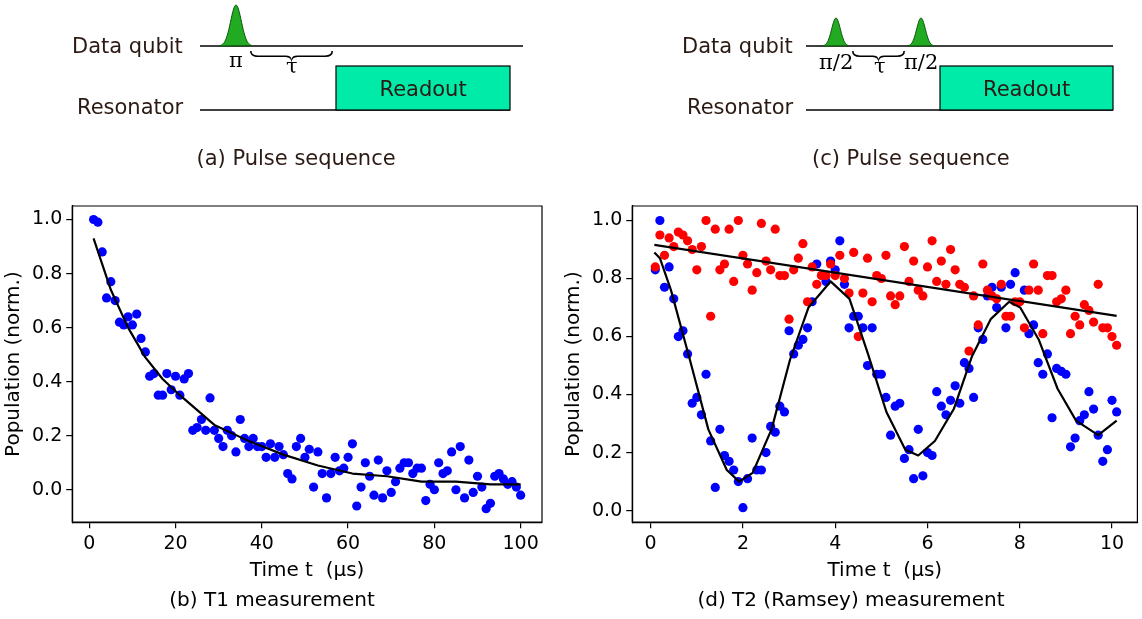  What do you see at coordinates (1019, 541) in the screenshot?
I see `x-tick-label: 8` at bounding box center [1019, 541].